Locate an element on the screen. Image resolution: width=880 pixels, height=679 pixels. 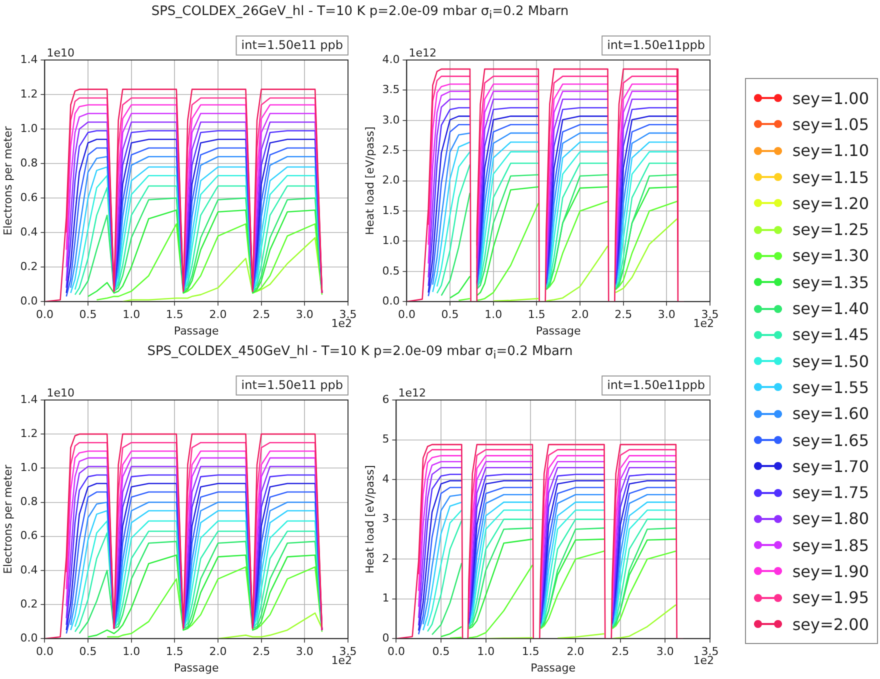
y-tick-label: 2 is located at coordinates (386, 558).